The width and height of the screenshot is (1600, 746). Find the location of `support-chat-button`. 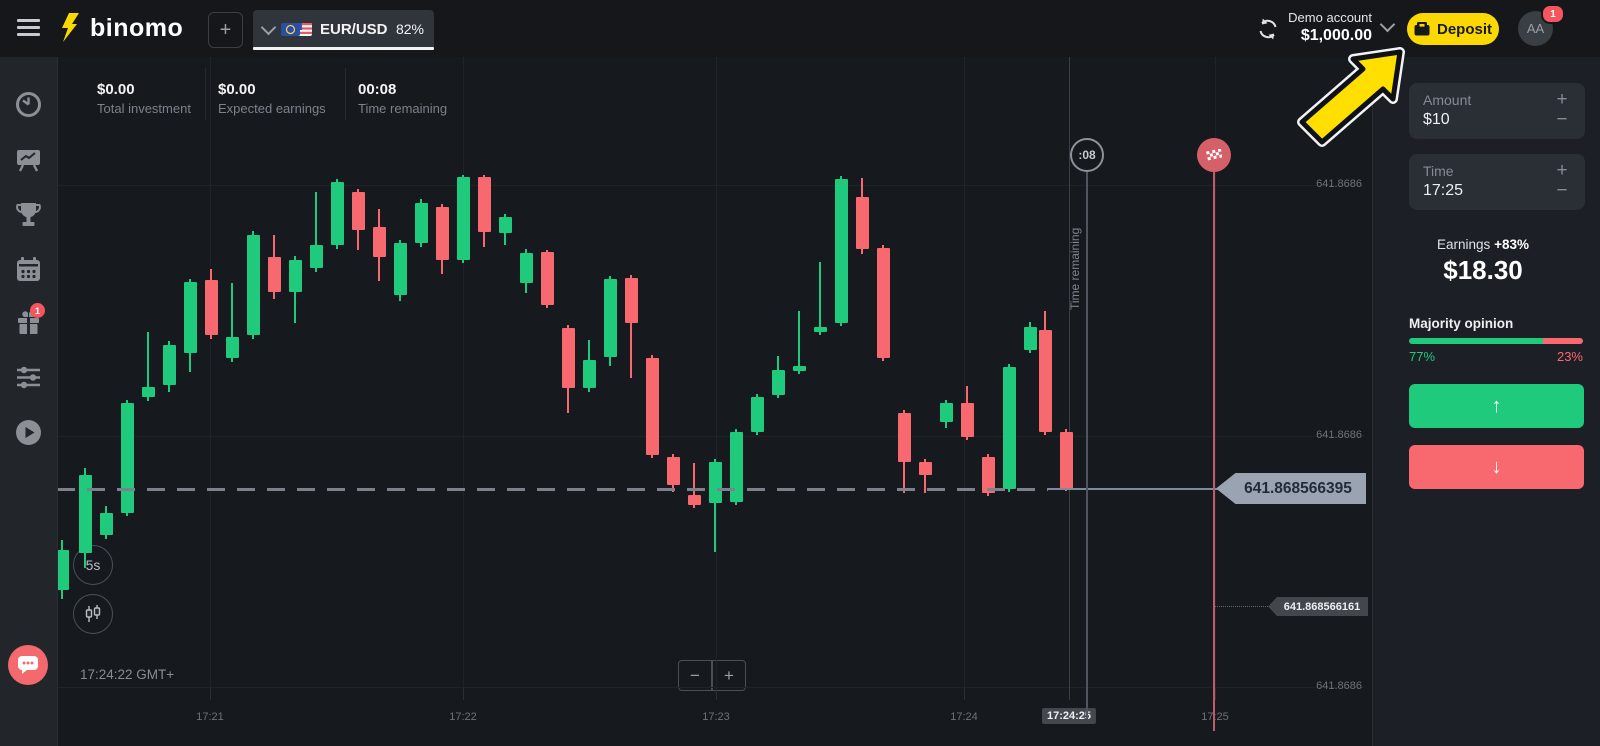

support-chat-button is located at coordinates (28, 665).